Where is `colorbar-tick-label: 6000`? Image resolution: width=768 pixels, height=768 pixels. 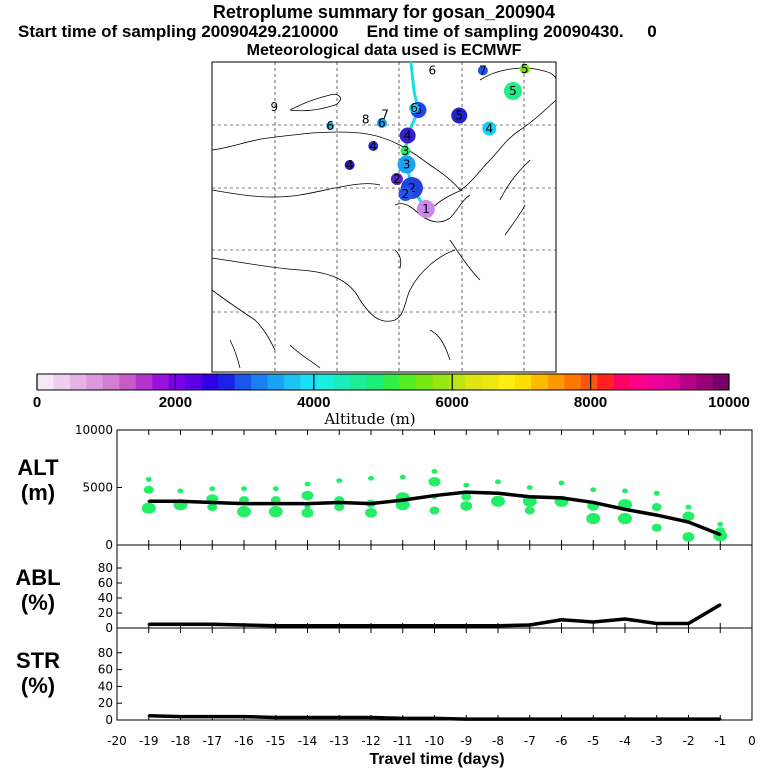 colorbar-tick-label: 6000 is located at coordinates (452, 402).